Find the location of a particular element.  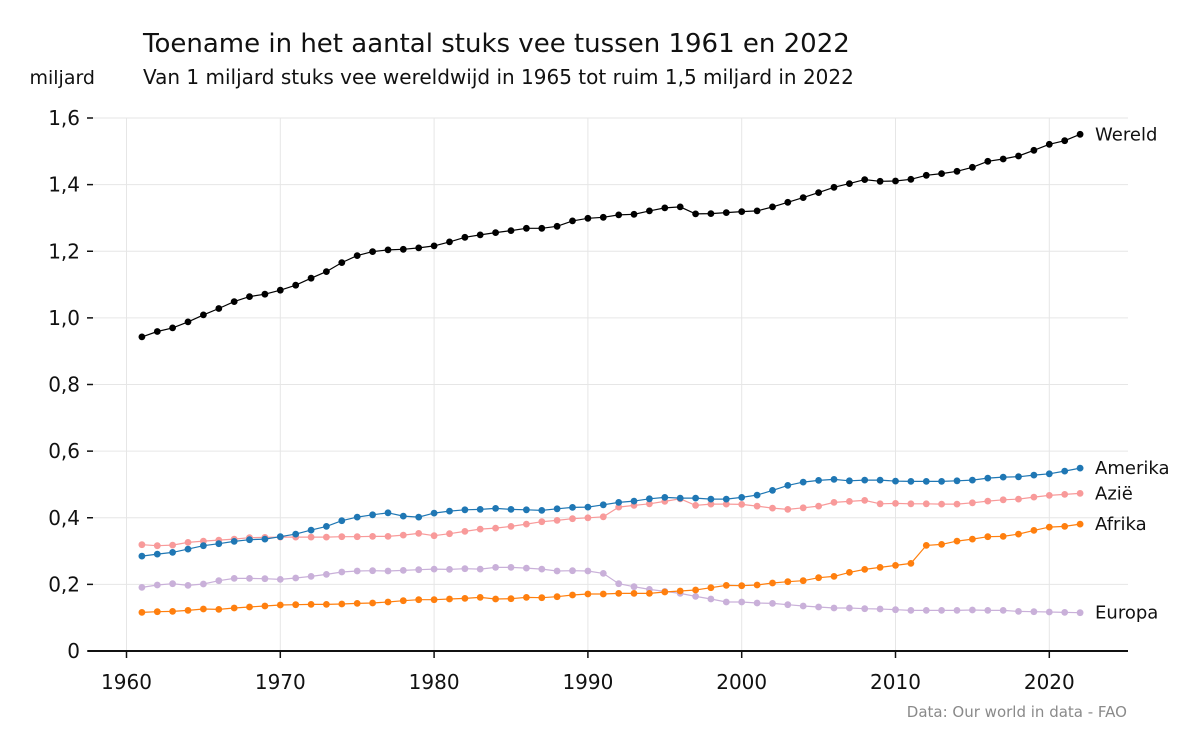

data-point-azi-1973 is located at coordinates (326, 537).